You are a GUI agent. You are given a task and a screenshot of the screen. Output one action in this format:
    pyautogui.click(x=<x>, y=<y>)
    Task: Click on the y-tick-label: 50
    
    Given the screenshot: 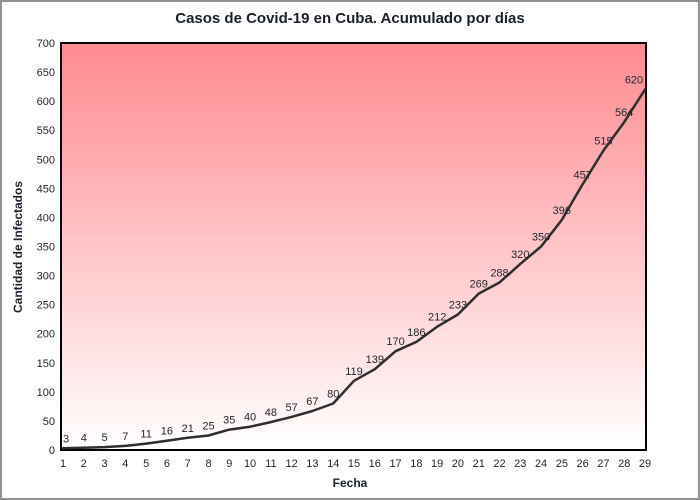 What is the action you would take?
    pyautogui.click(x=49, y=422)
    